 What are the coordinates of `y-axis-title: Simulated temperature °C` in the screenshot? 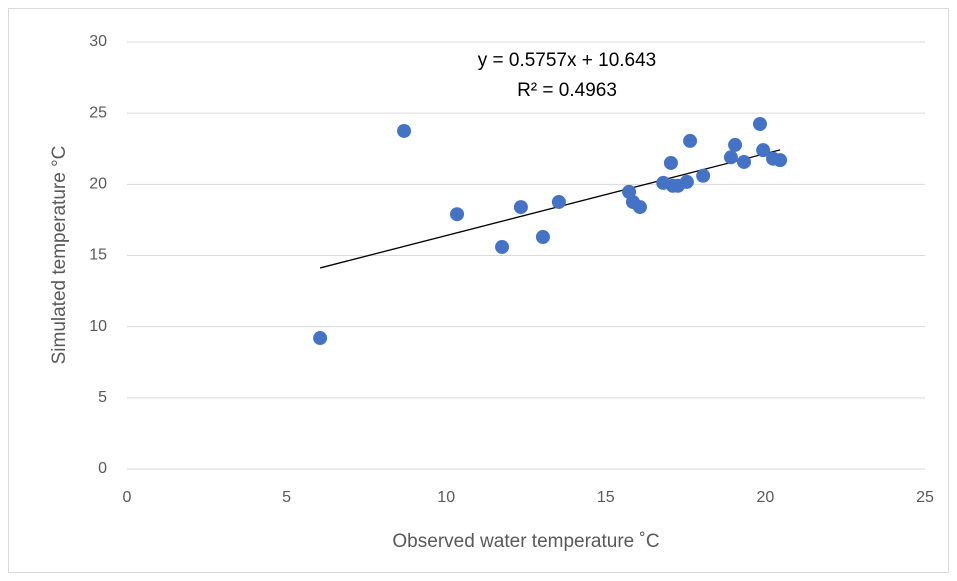 It's located at (59, 255).